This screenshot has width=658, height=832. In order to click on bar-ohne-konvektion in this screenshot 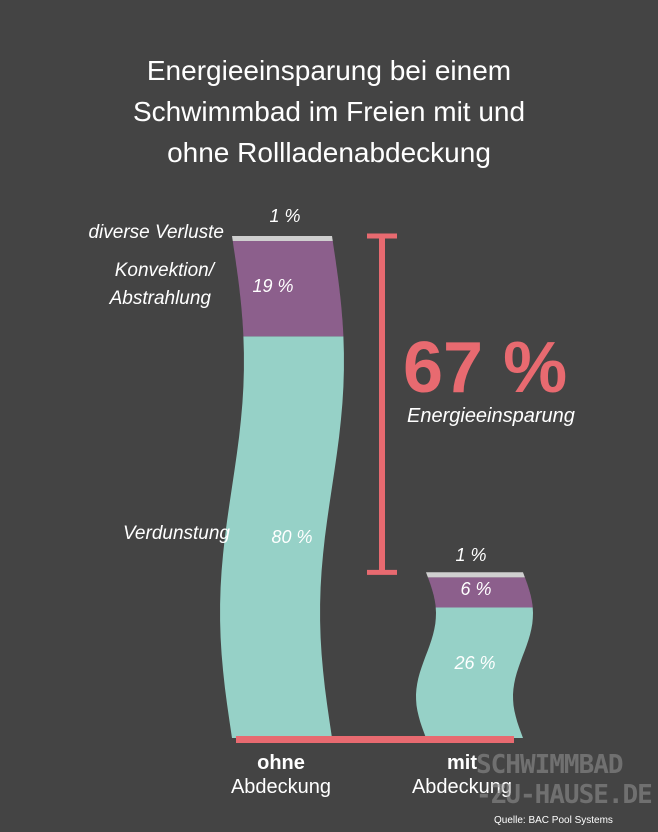, I will do `click(288, 289)`.